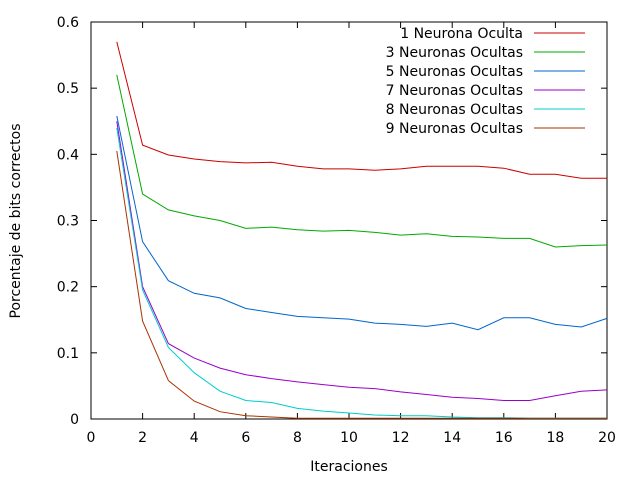 The width and height of the screenshot is (640, 480). What do you see at coordinates (68, 222) in the screenshot?
I see `y-tick-label: 0.3` at bounding box center [68, 222].